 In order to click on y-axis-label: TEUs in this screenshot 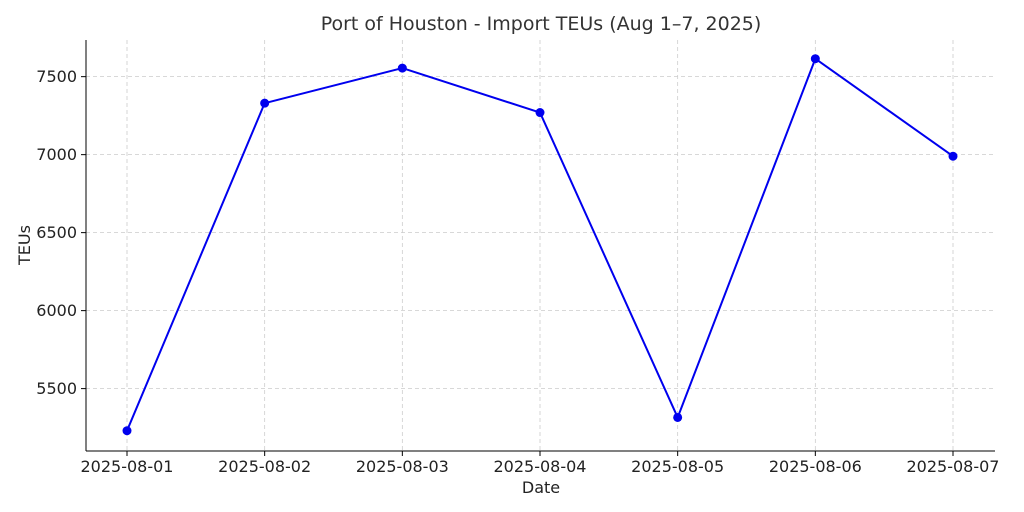, I will do `click(24, 245)`.